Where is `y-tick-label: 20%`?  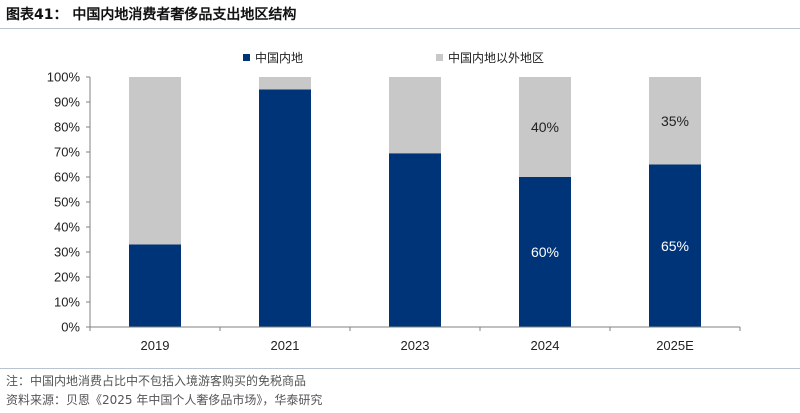
y-tick-label: 20% is located at coordinates (67, 277).